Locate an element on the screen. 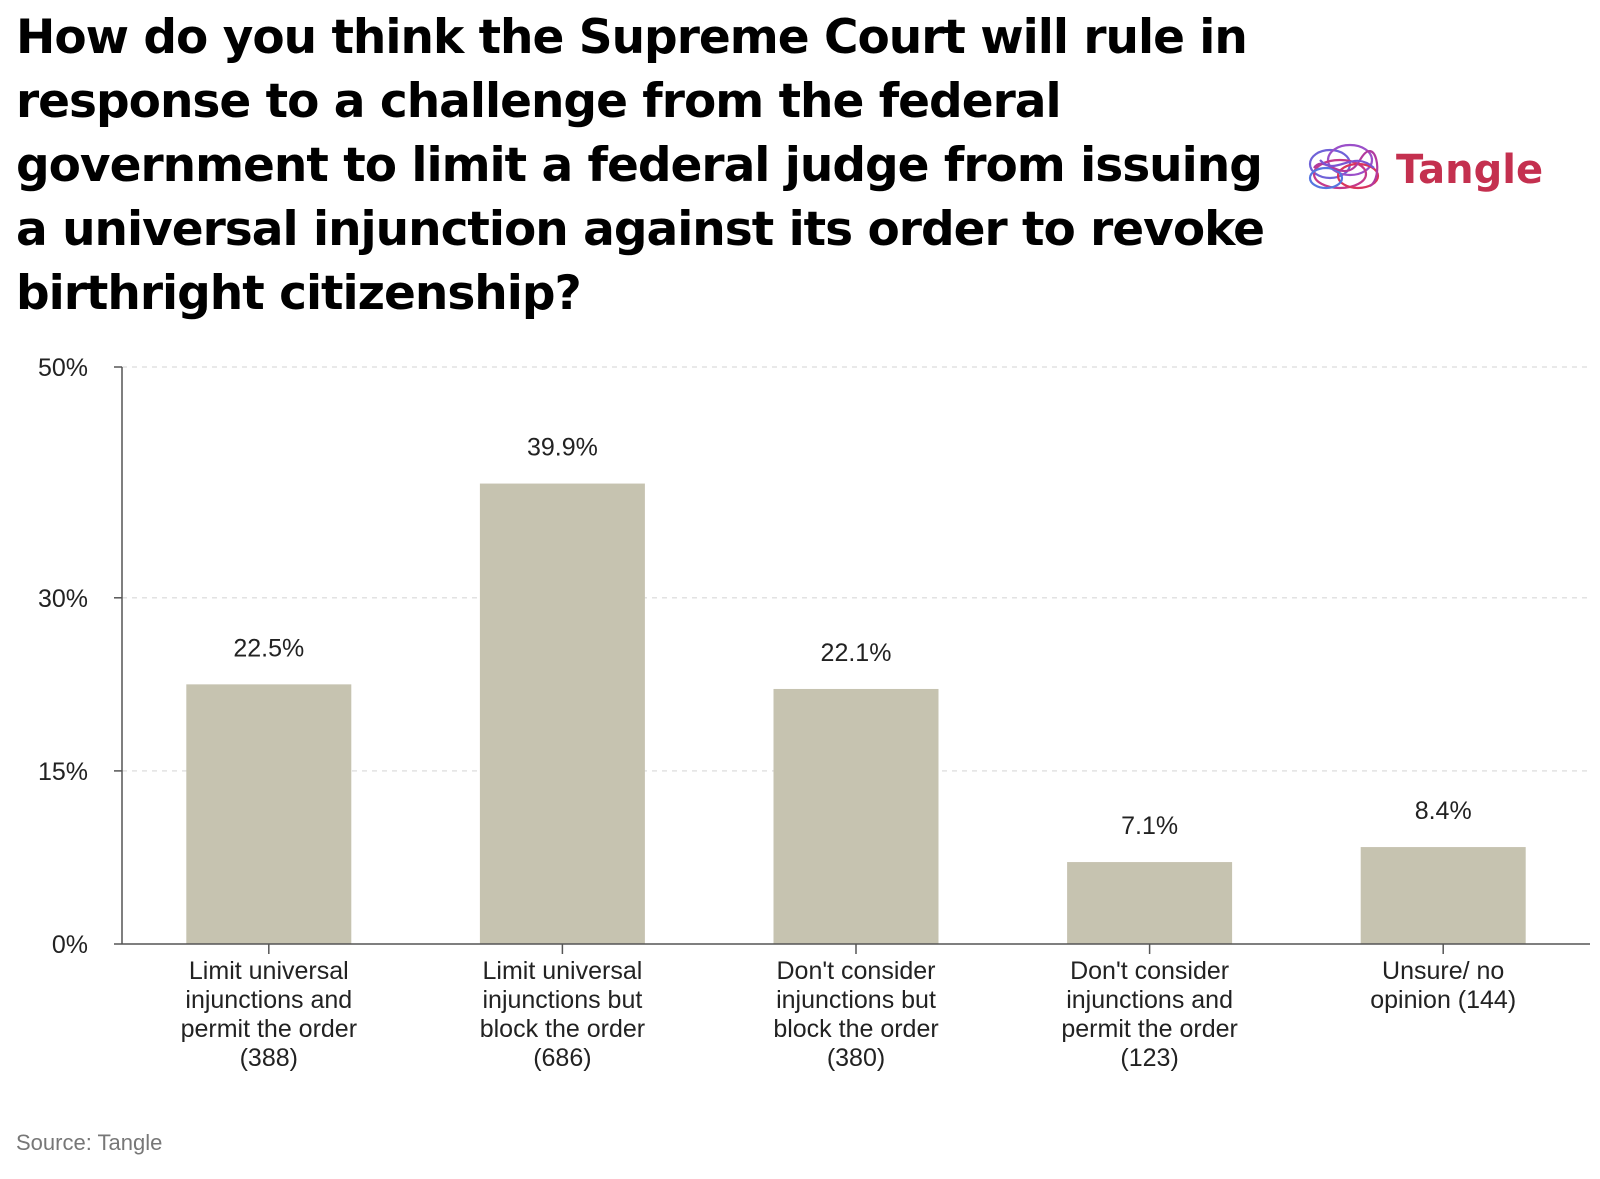  brain-logo-icon is located at coordinates (1344, 166).